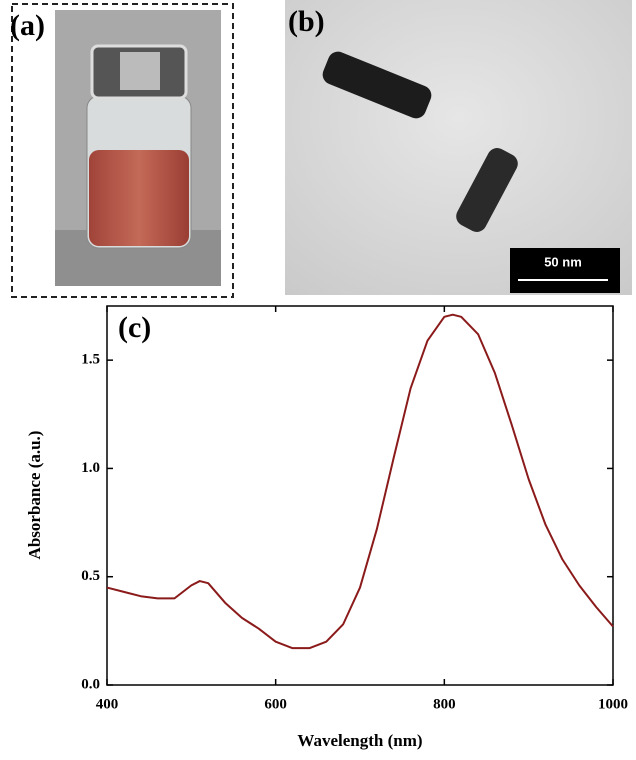  What do you see at coordinates (613, 704) in the screenshot?
I see `x-tick-label: 1000` at bounding box center [613, 704].